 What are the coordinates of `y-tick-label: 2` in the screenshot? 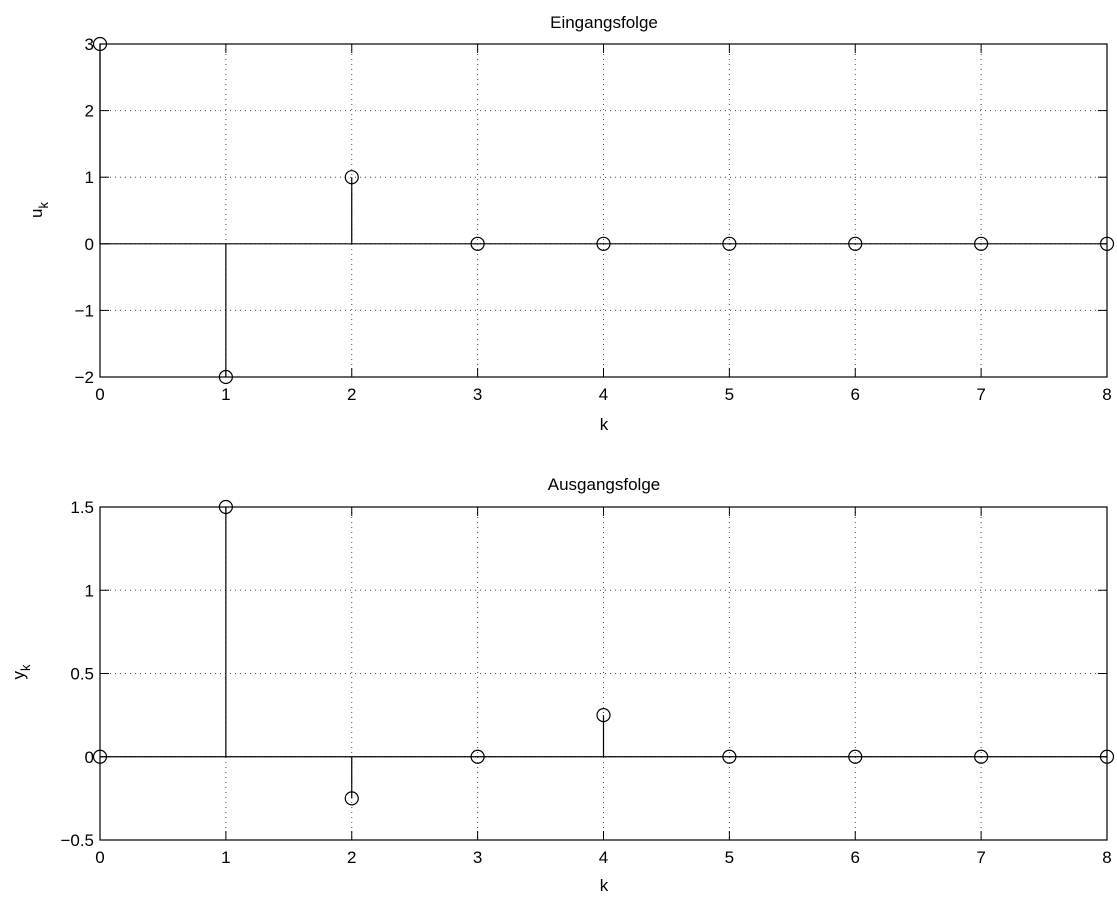 It's located at (89, 111).